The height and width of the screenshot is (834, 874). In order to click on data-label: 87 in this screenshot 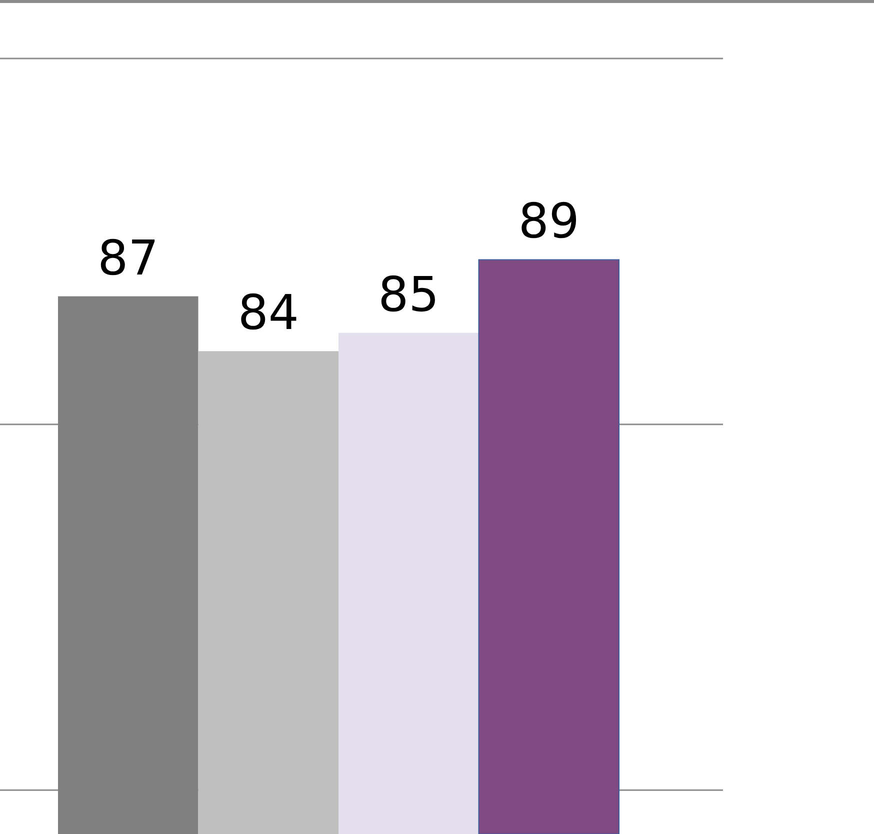, I will do `click(128, 258)`.